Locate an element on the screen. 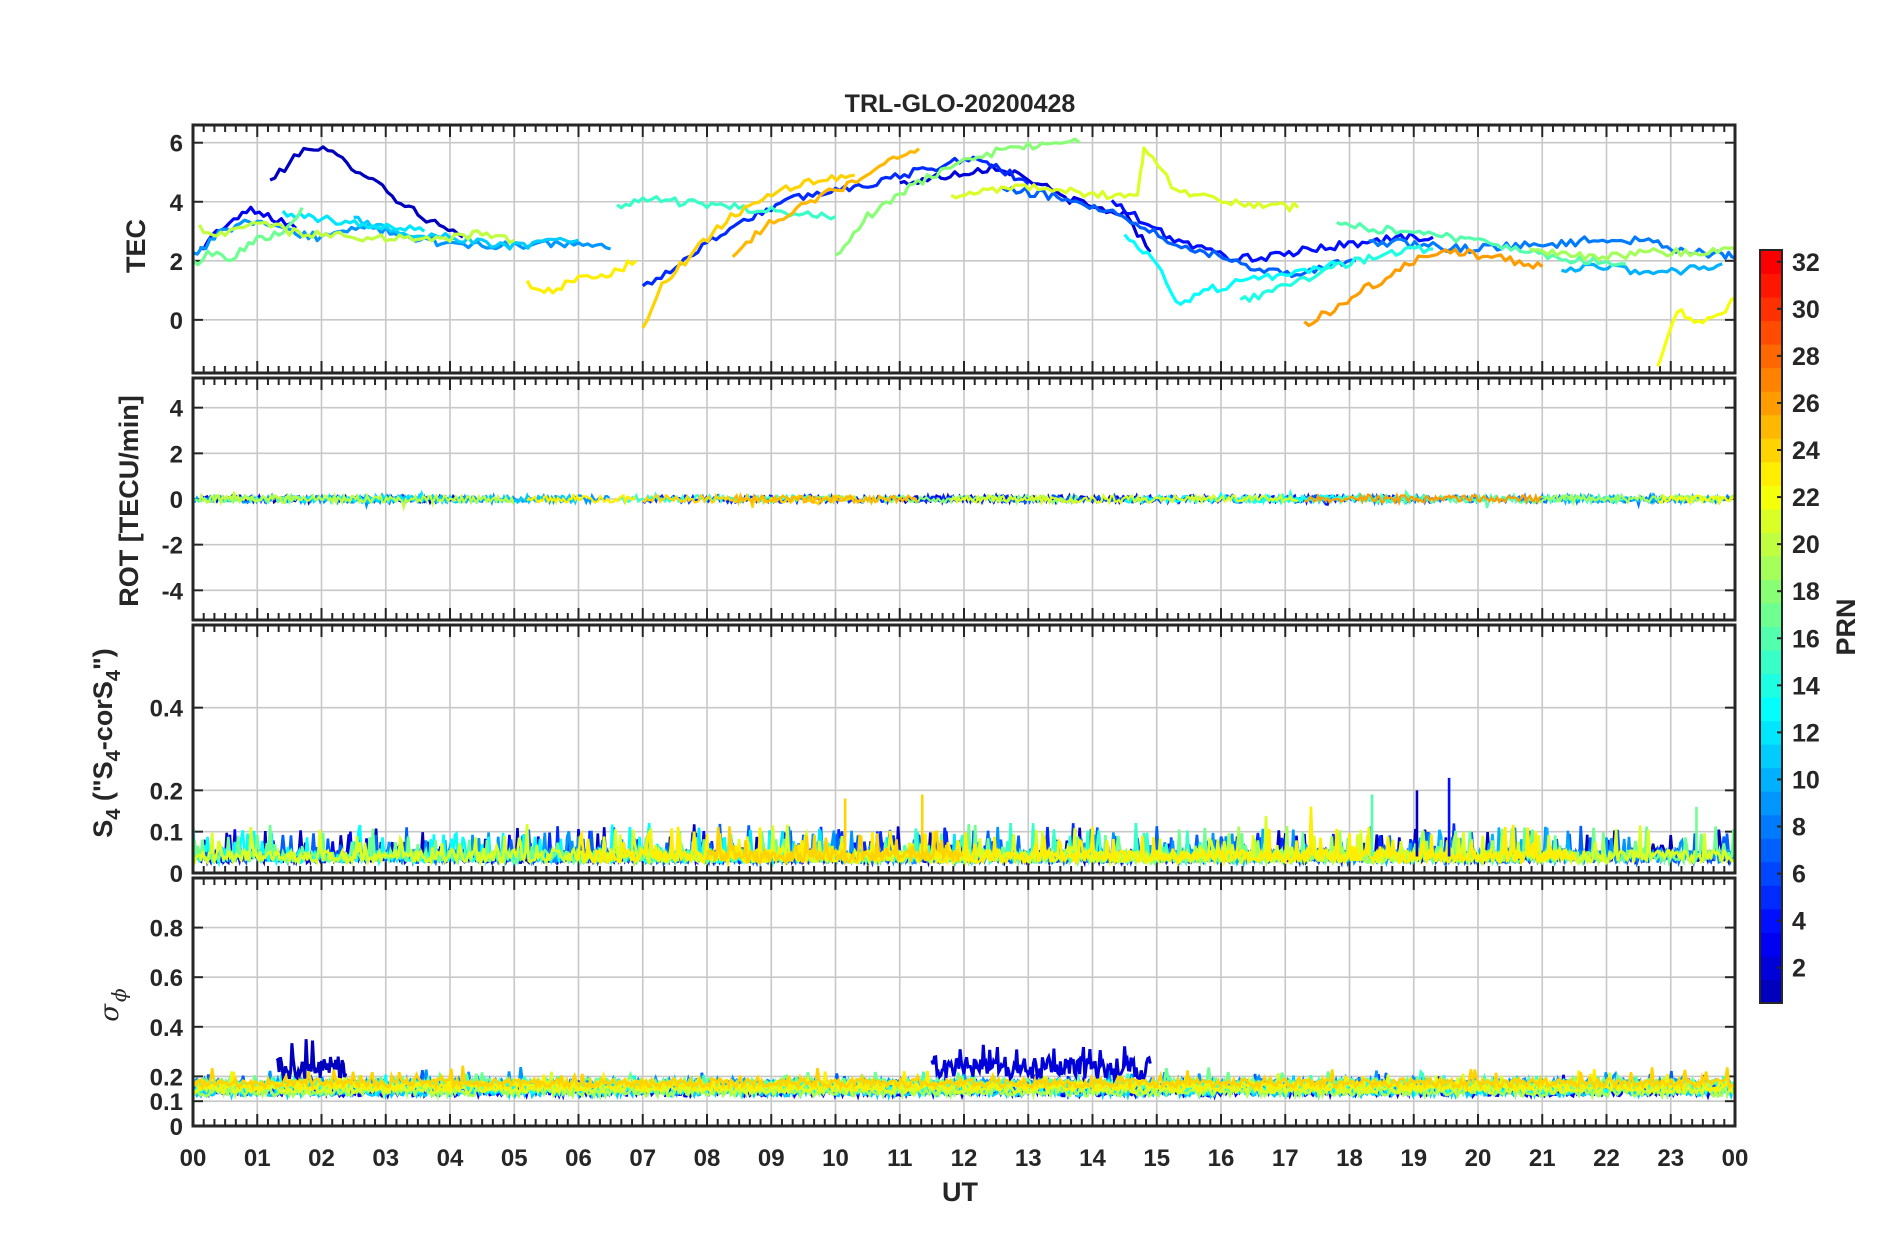  ytick-label-rot: -2 is located at coordinates (172, 546).